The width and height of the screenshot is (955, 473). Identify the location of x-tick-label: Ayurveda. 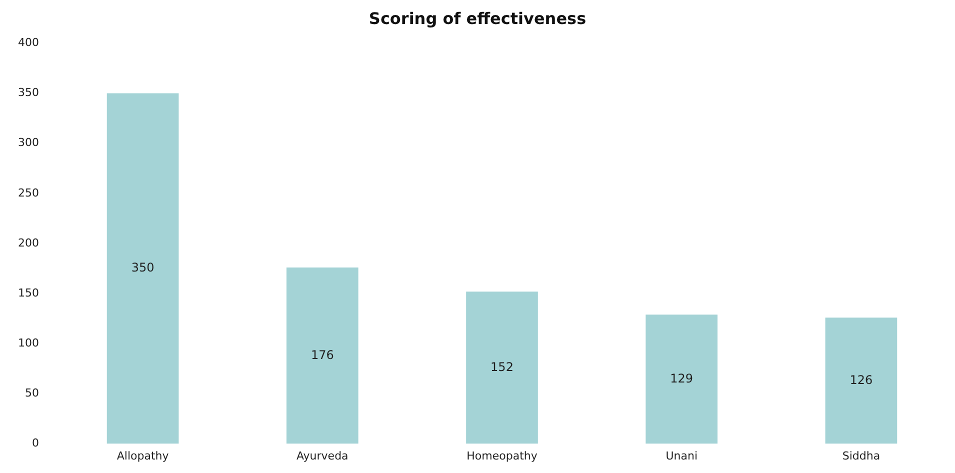
(322, 455).